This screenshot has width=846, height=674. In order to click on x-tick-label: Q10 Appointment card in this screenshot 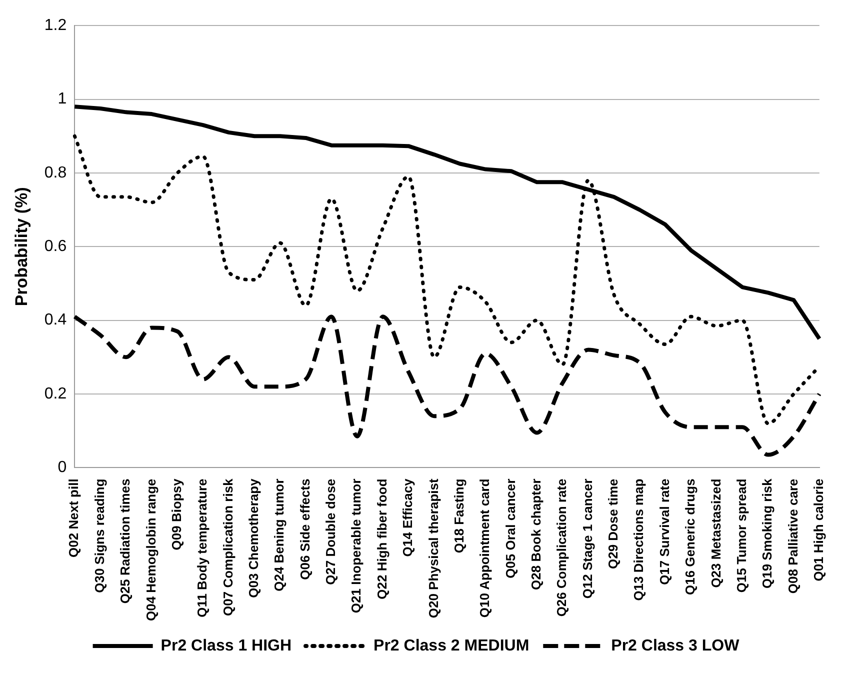, I will do `click(484, 548)`.